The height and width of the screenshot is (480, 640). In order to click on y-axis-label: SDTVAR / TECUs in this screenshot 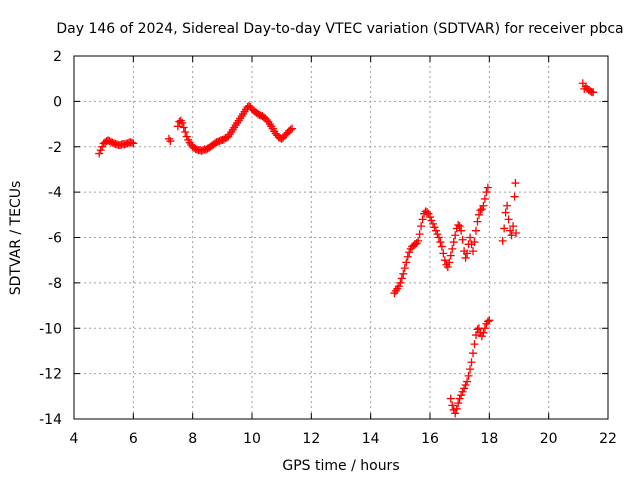, I will do `click(16, 238)`.